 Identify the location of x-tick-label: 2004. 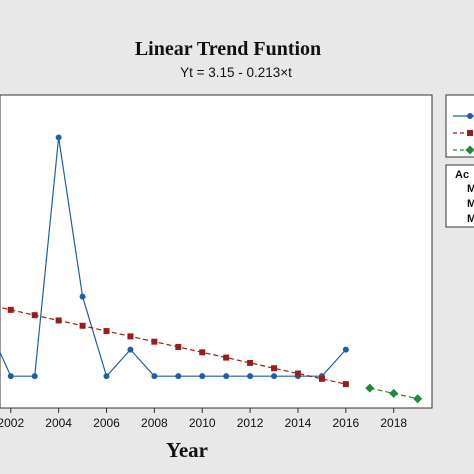
(58, 423).